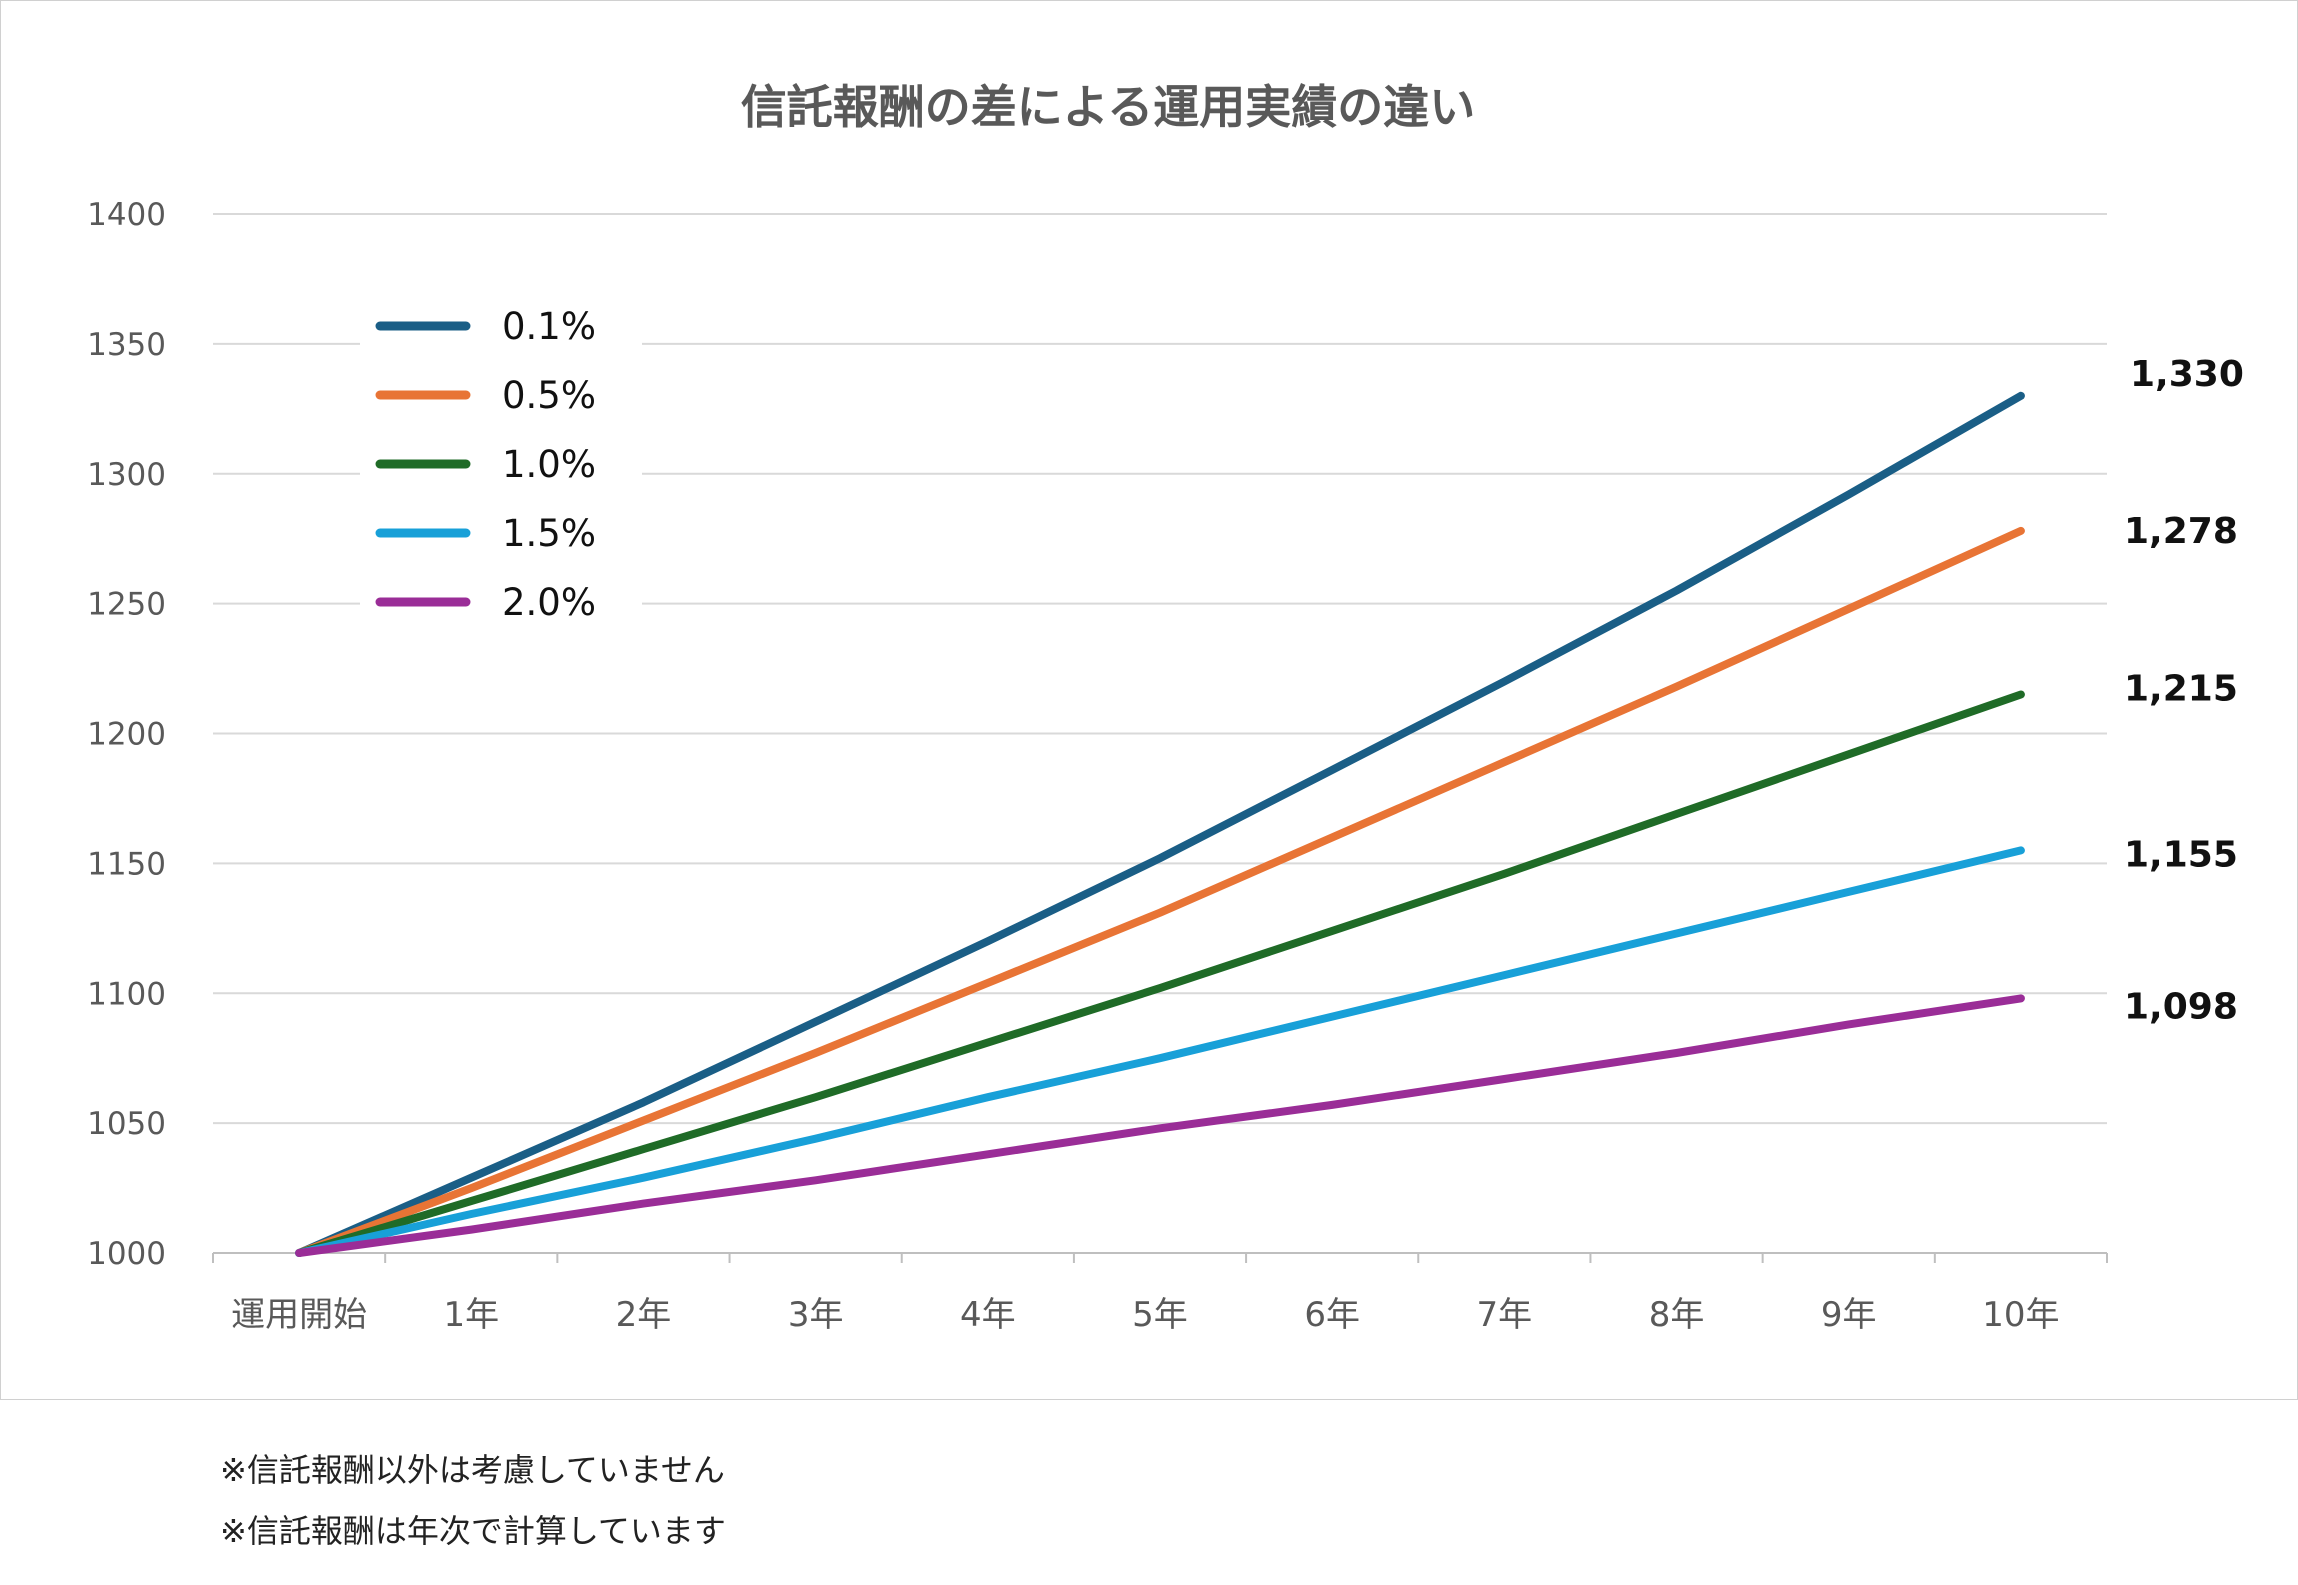 The height and width of the screenshot is (1585, 2298). What do you see at coordinates (2181, 689) in the screenshot?
I see `end-value-label: 1,215` at bounding box center [2181, 689].